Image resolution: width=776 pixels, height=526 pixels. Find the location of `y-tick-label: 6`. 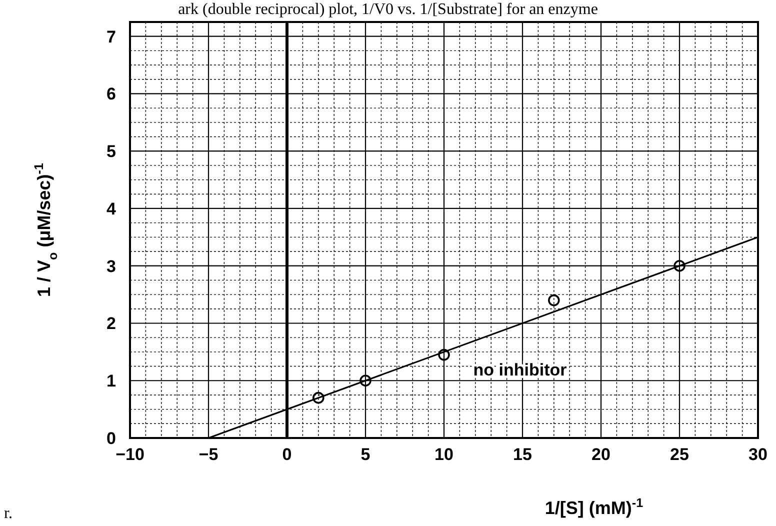

y-tick-label: 6 is located at coordinates (111, 94).